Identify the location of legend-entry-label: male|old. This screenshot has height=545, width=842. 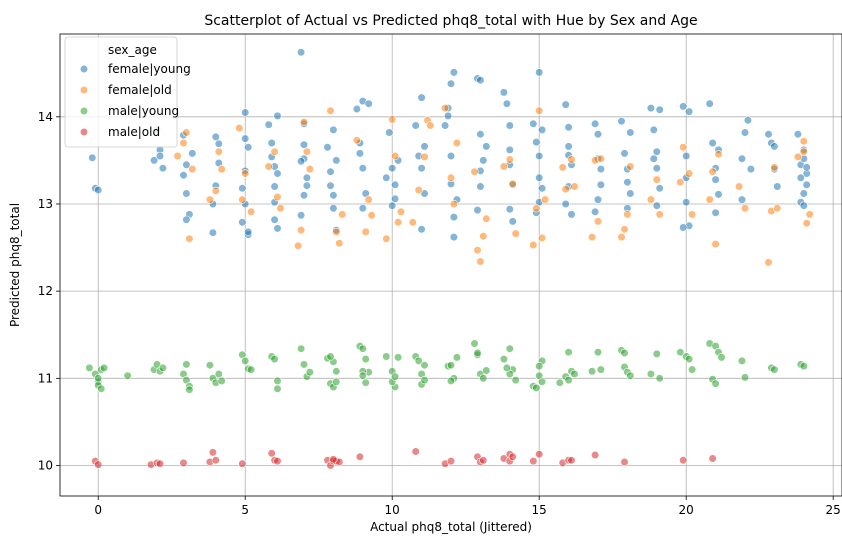
(134, 132).